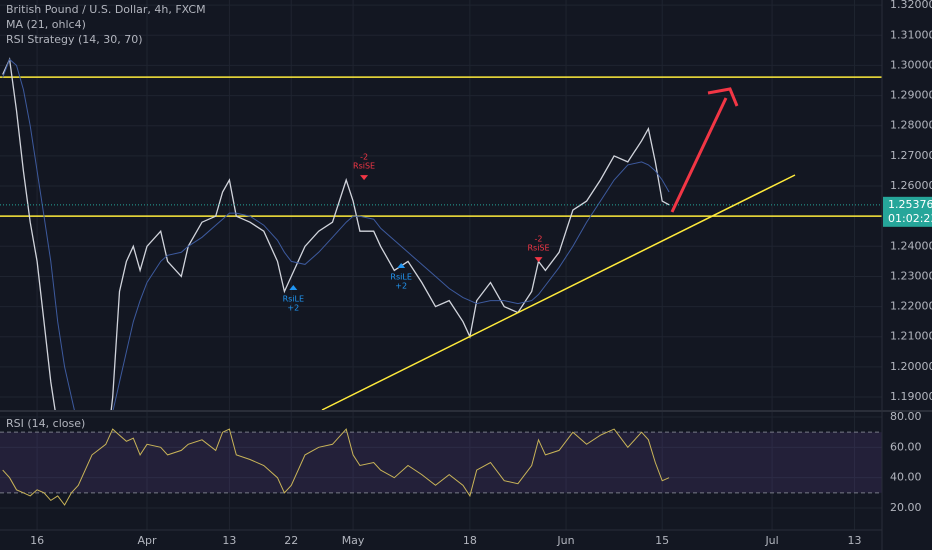 This screenshot has height=550, width=932. What do you see at coordinates (911, 396) in the screenshot?
I see `y-tick-label: 1.19000` at bounding box center [911, 396].